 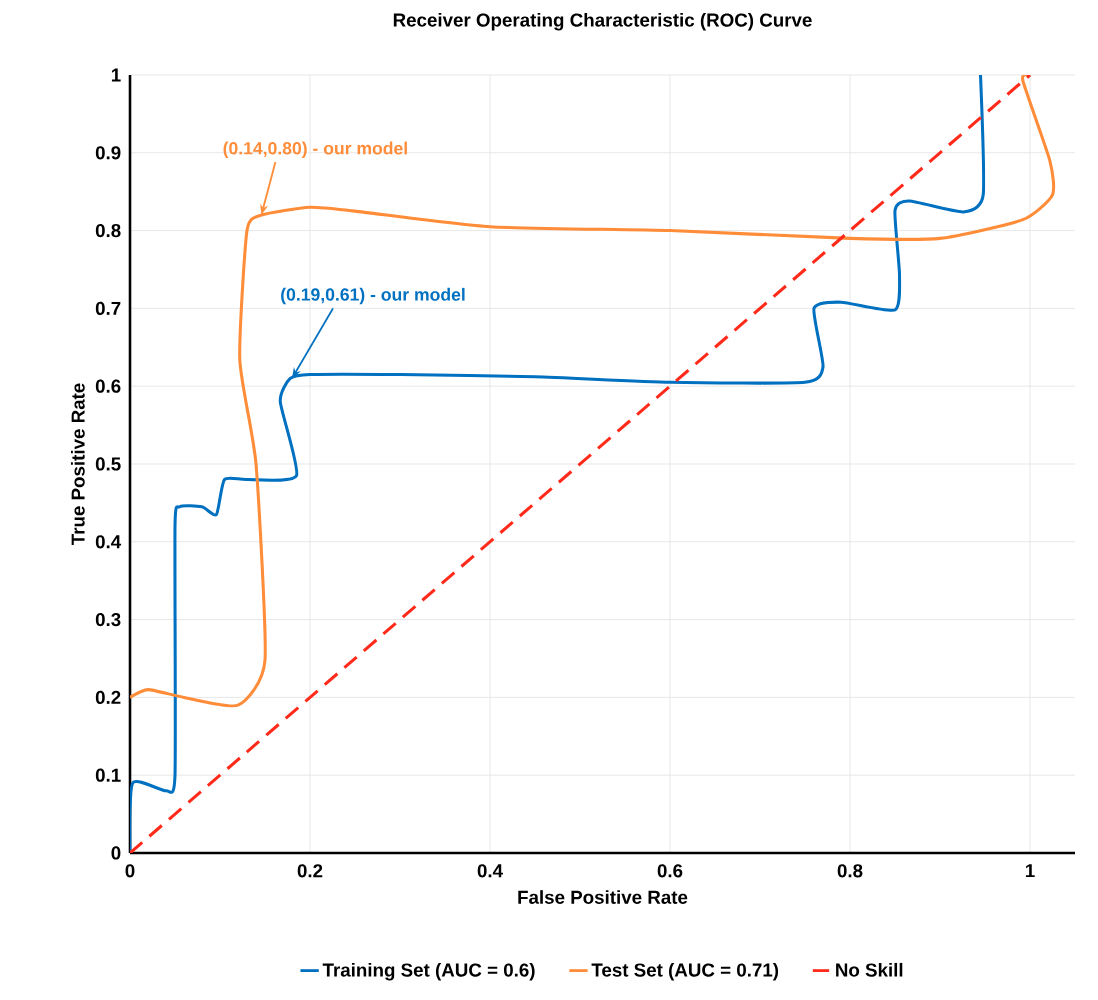 What do you see at coordinates (108, 619) in the screenshot?
I see `y-tick-label: 0.3` at bounding box center [108, 619].